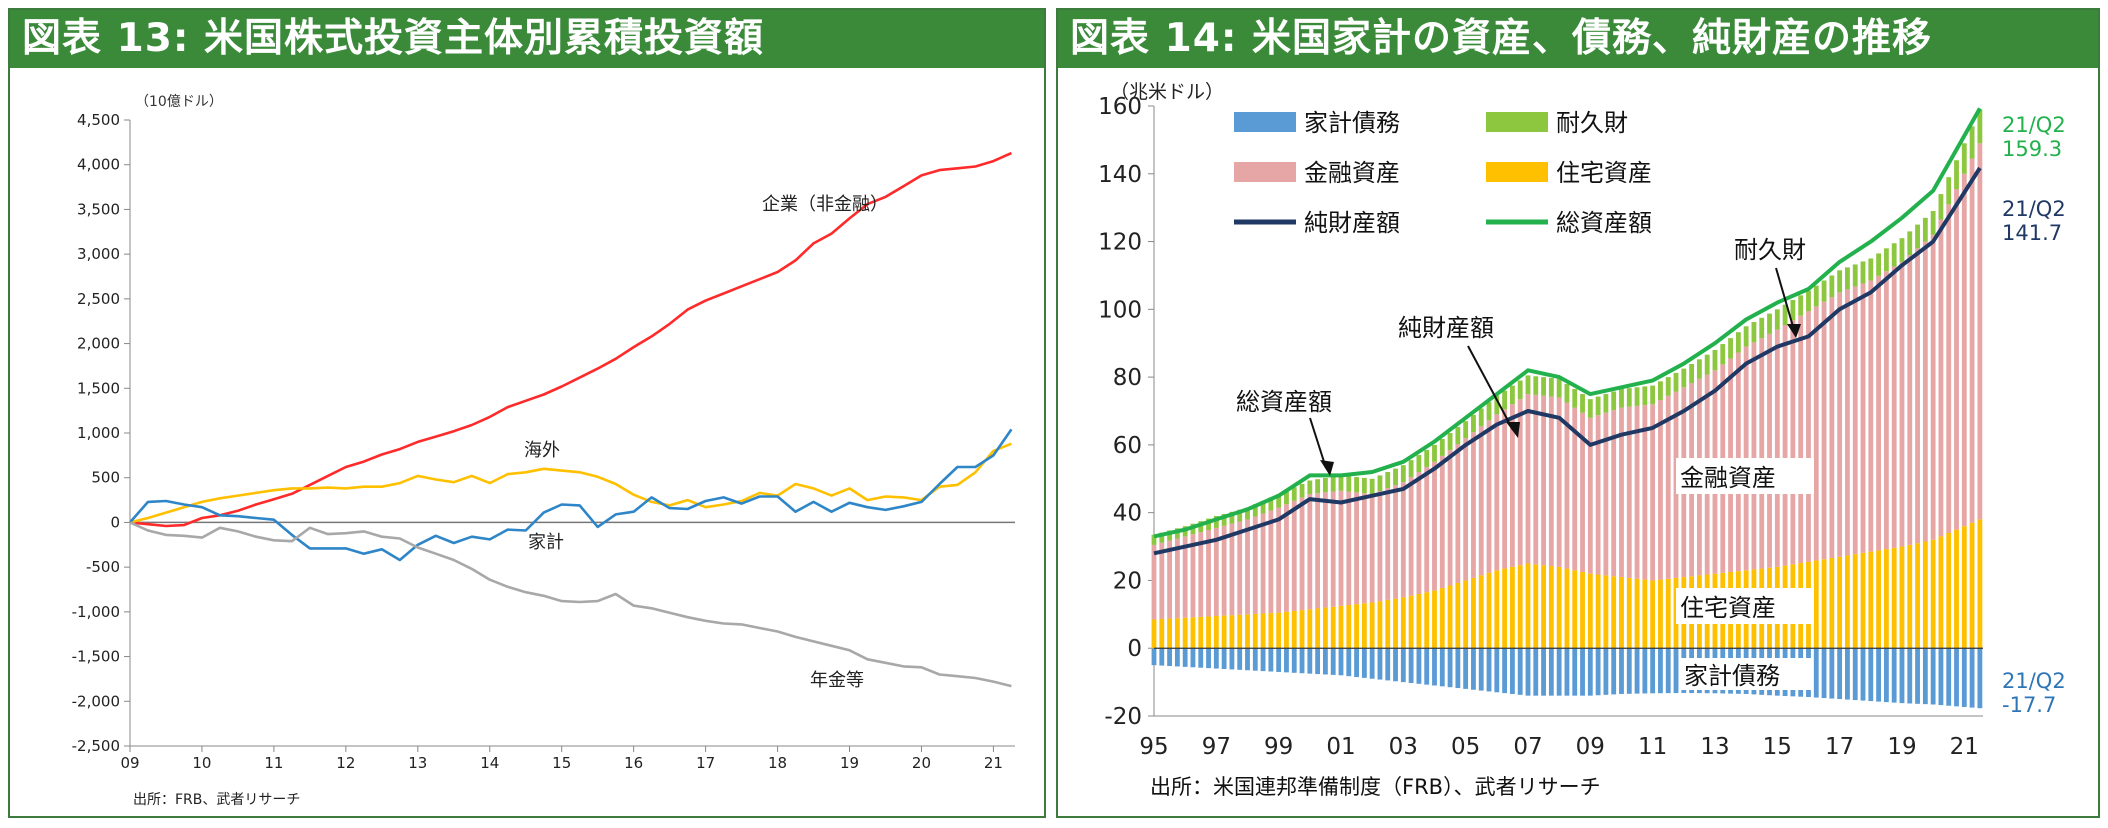  I want to click on chart14-area-debt-bg, so click(1746, 674).